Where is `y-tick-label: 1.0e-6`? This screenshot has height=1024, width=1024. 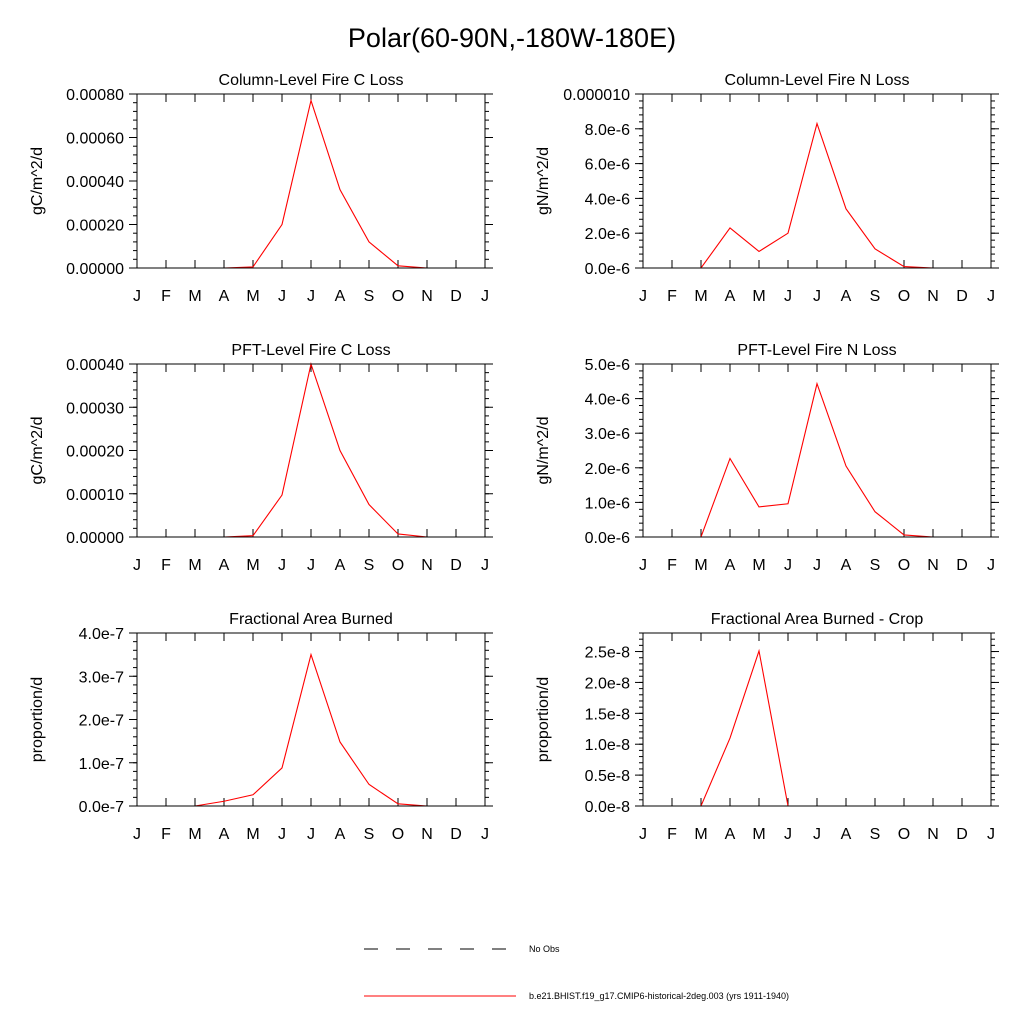
y-tick-label: 1.0e-6 is located at coordinates (607, 503).